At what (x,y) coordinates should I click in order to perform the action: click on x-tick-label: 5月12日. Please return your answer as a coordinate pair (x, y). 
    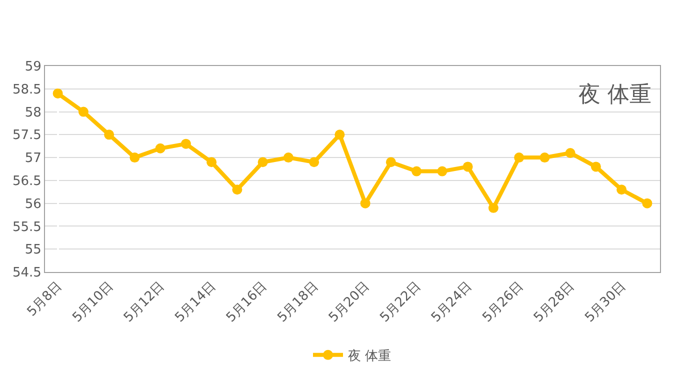
    Looking at the image, I should click on (144, 302).